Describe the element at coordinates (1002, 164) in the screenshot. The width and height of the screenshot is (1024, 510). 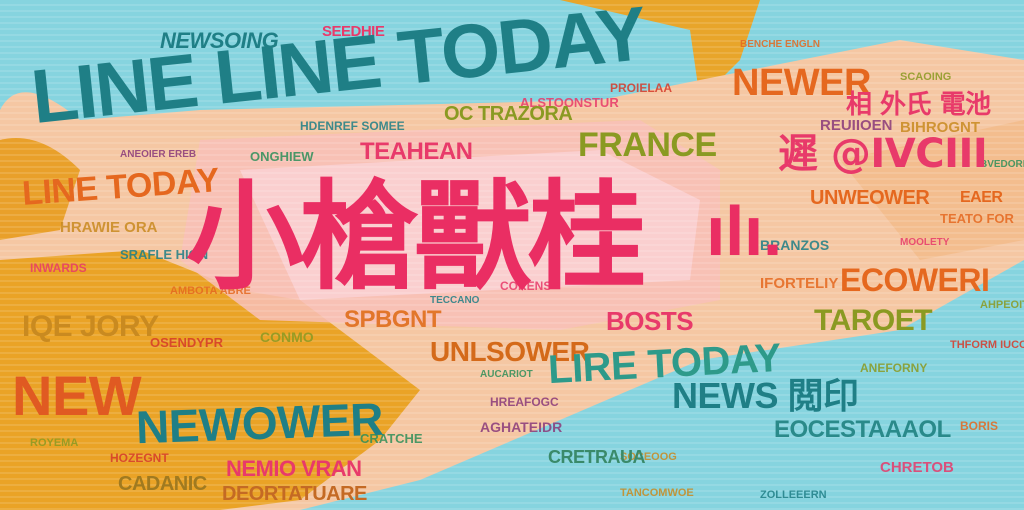
I see `filler-text: BVEDORE` at that location.